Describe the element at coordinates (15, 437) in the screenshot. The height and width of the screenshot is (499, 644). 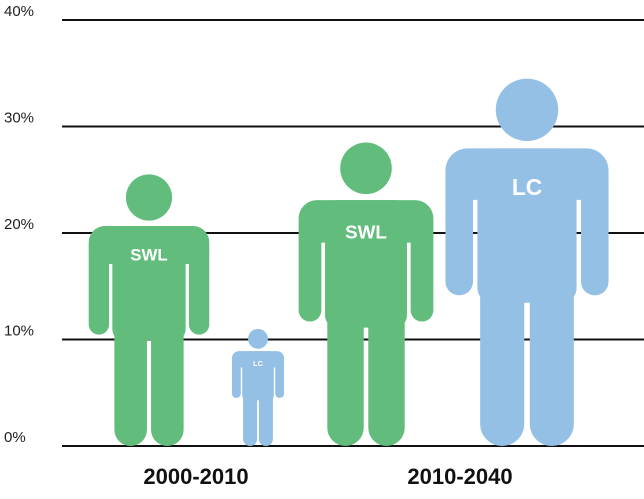
I see `y-tick-label: 0%` at that location.